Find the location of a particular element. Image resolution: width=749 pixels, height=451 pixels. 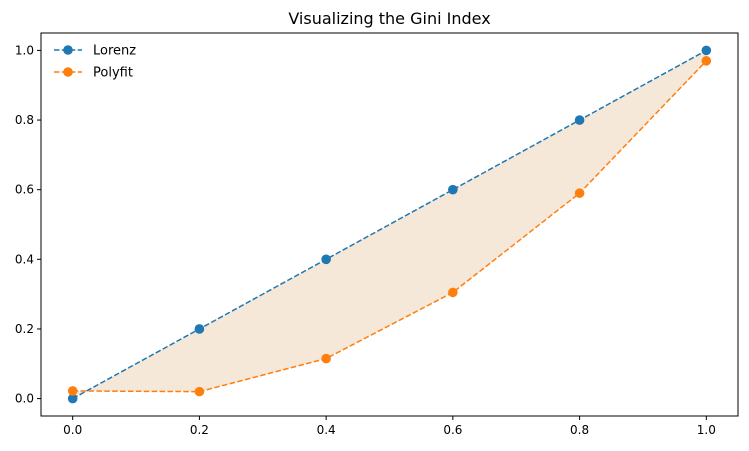

legend-background is located at coordinates (96, 61).